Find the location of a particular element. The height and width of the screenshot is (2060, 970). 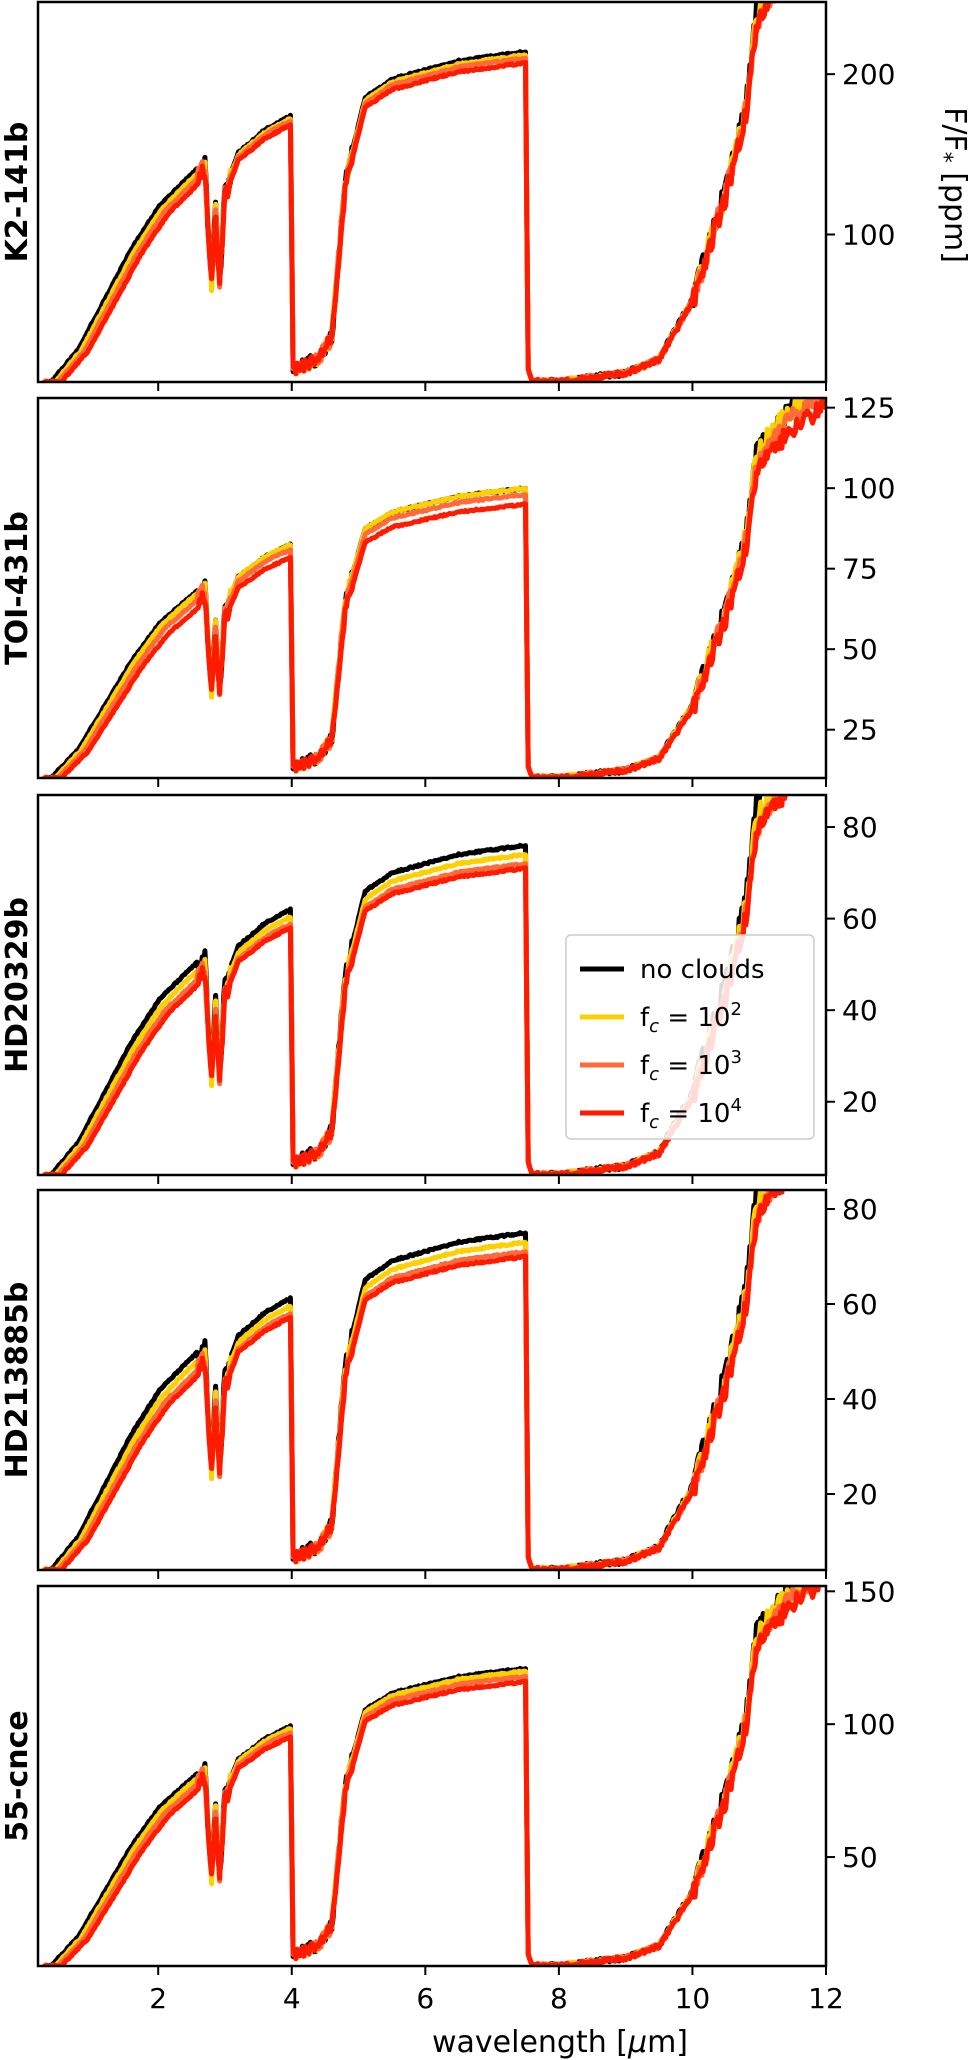

legend-fc-1e2-sub: c is located at coordinates (654, 1026).